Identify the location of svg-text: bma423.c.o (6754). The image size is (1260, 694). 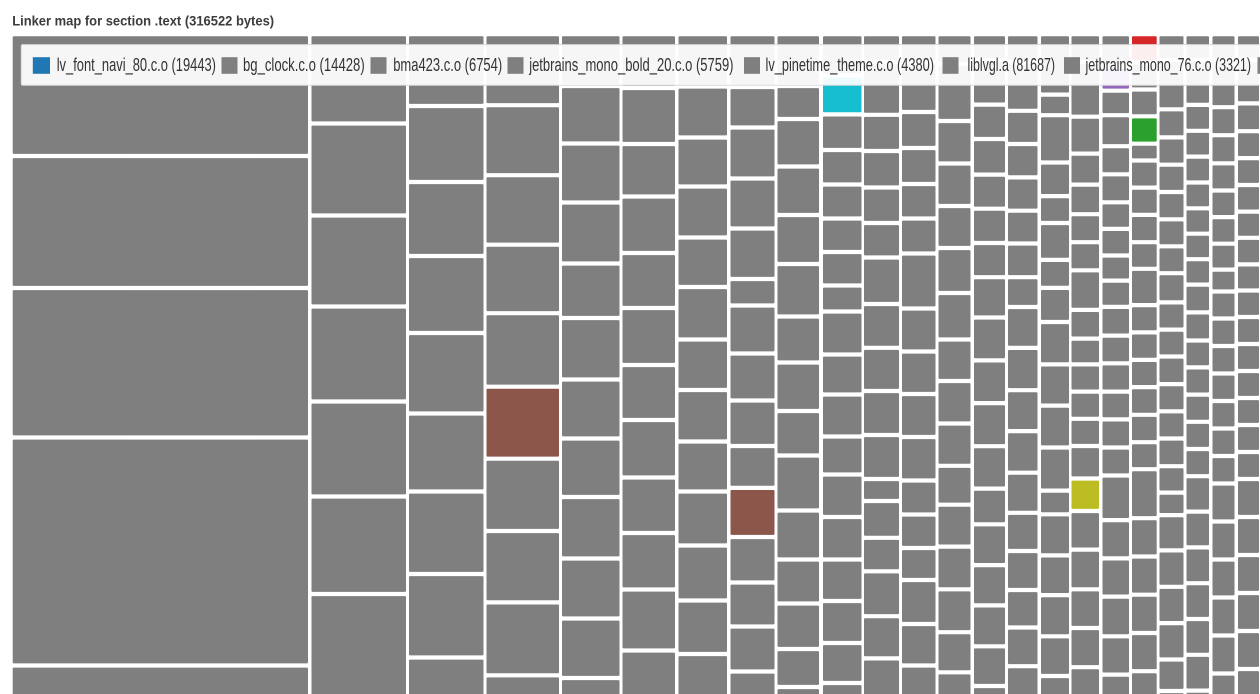
(447, 64).